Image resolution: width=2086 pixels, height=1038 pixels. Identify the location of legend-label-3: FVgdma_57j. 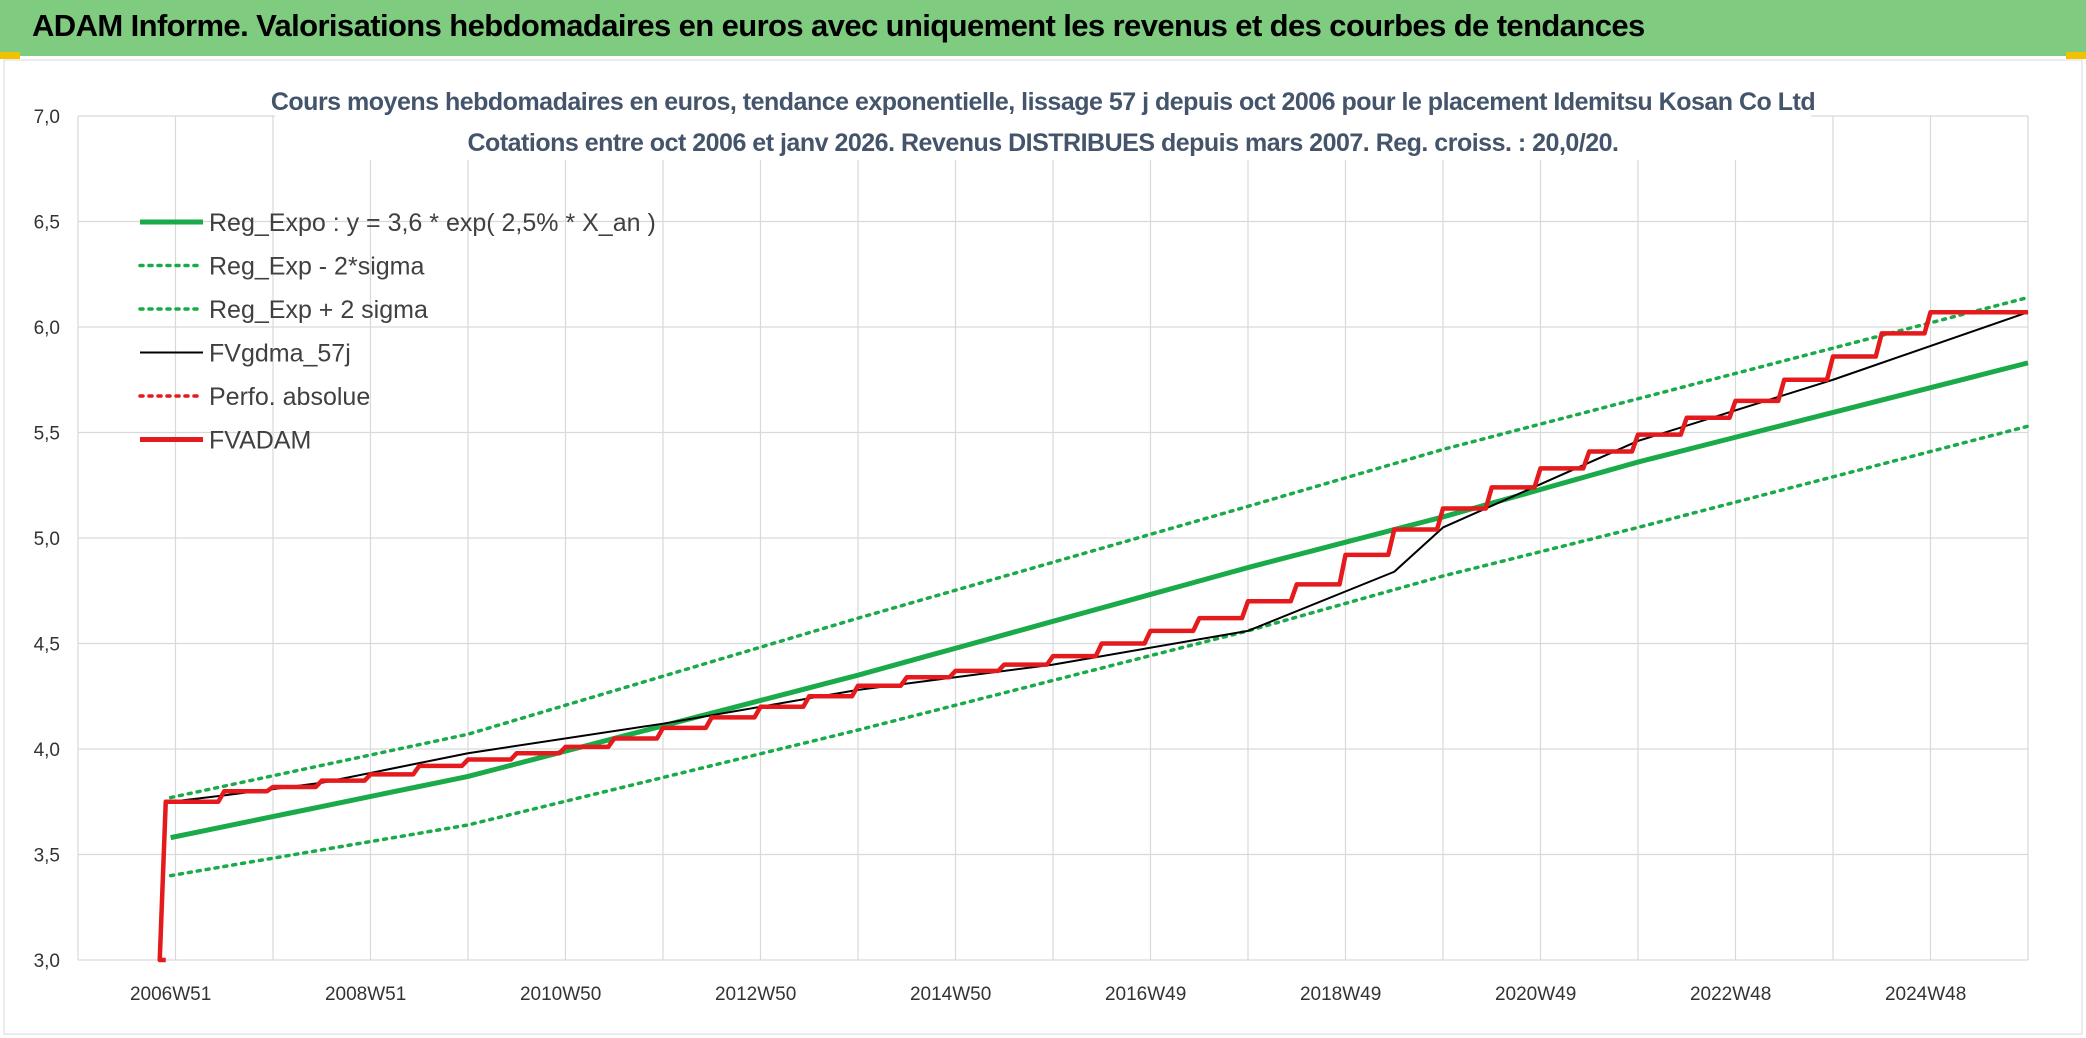
(280, 354).